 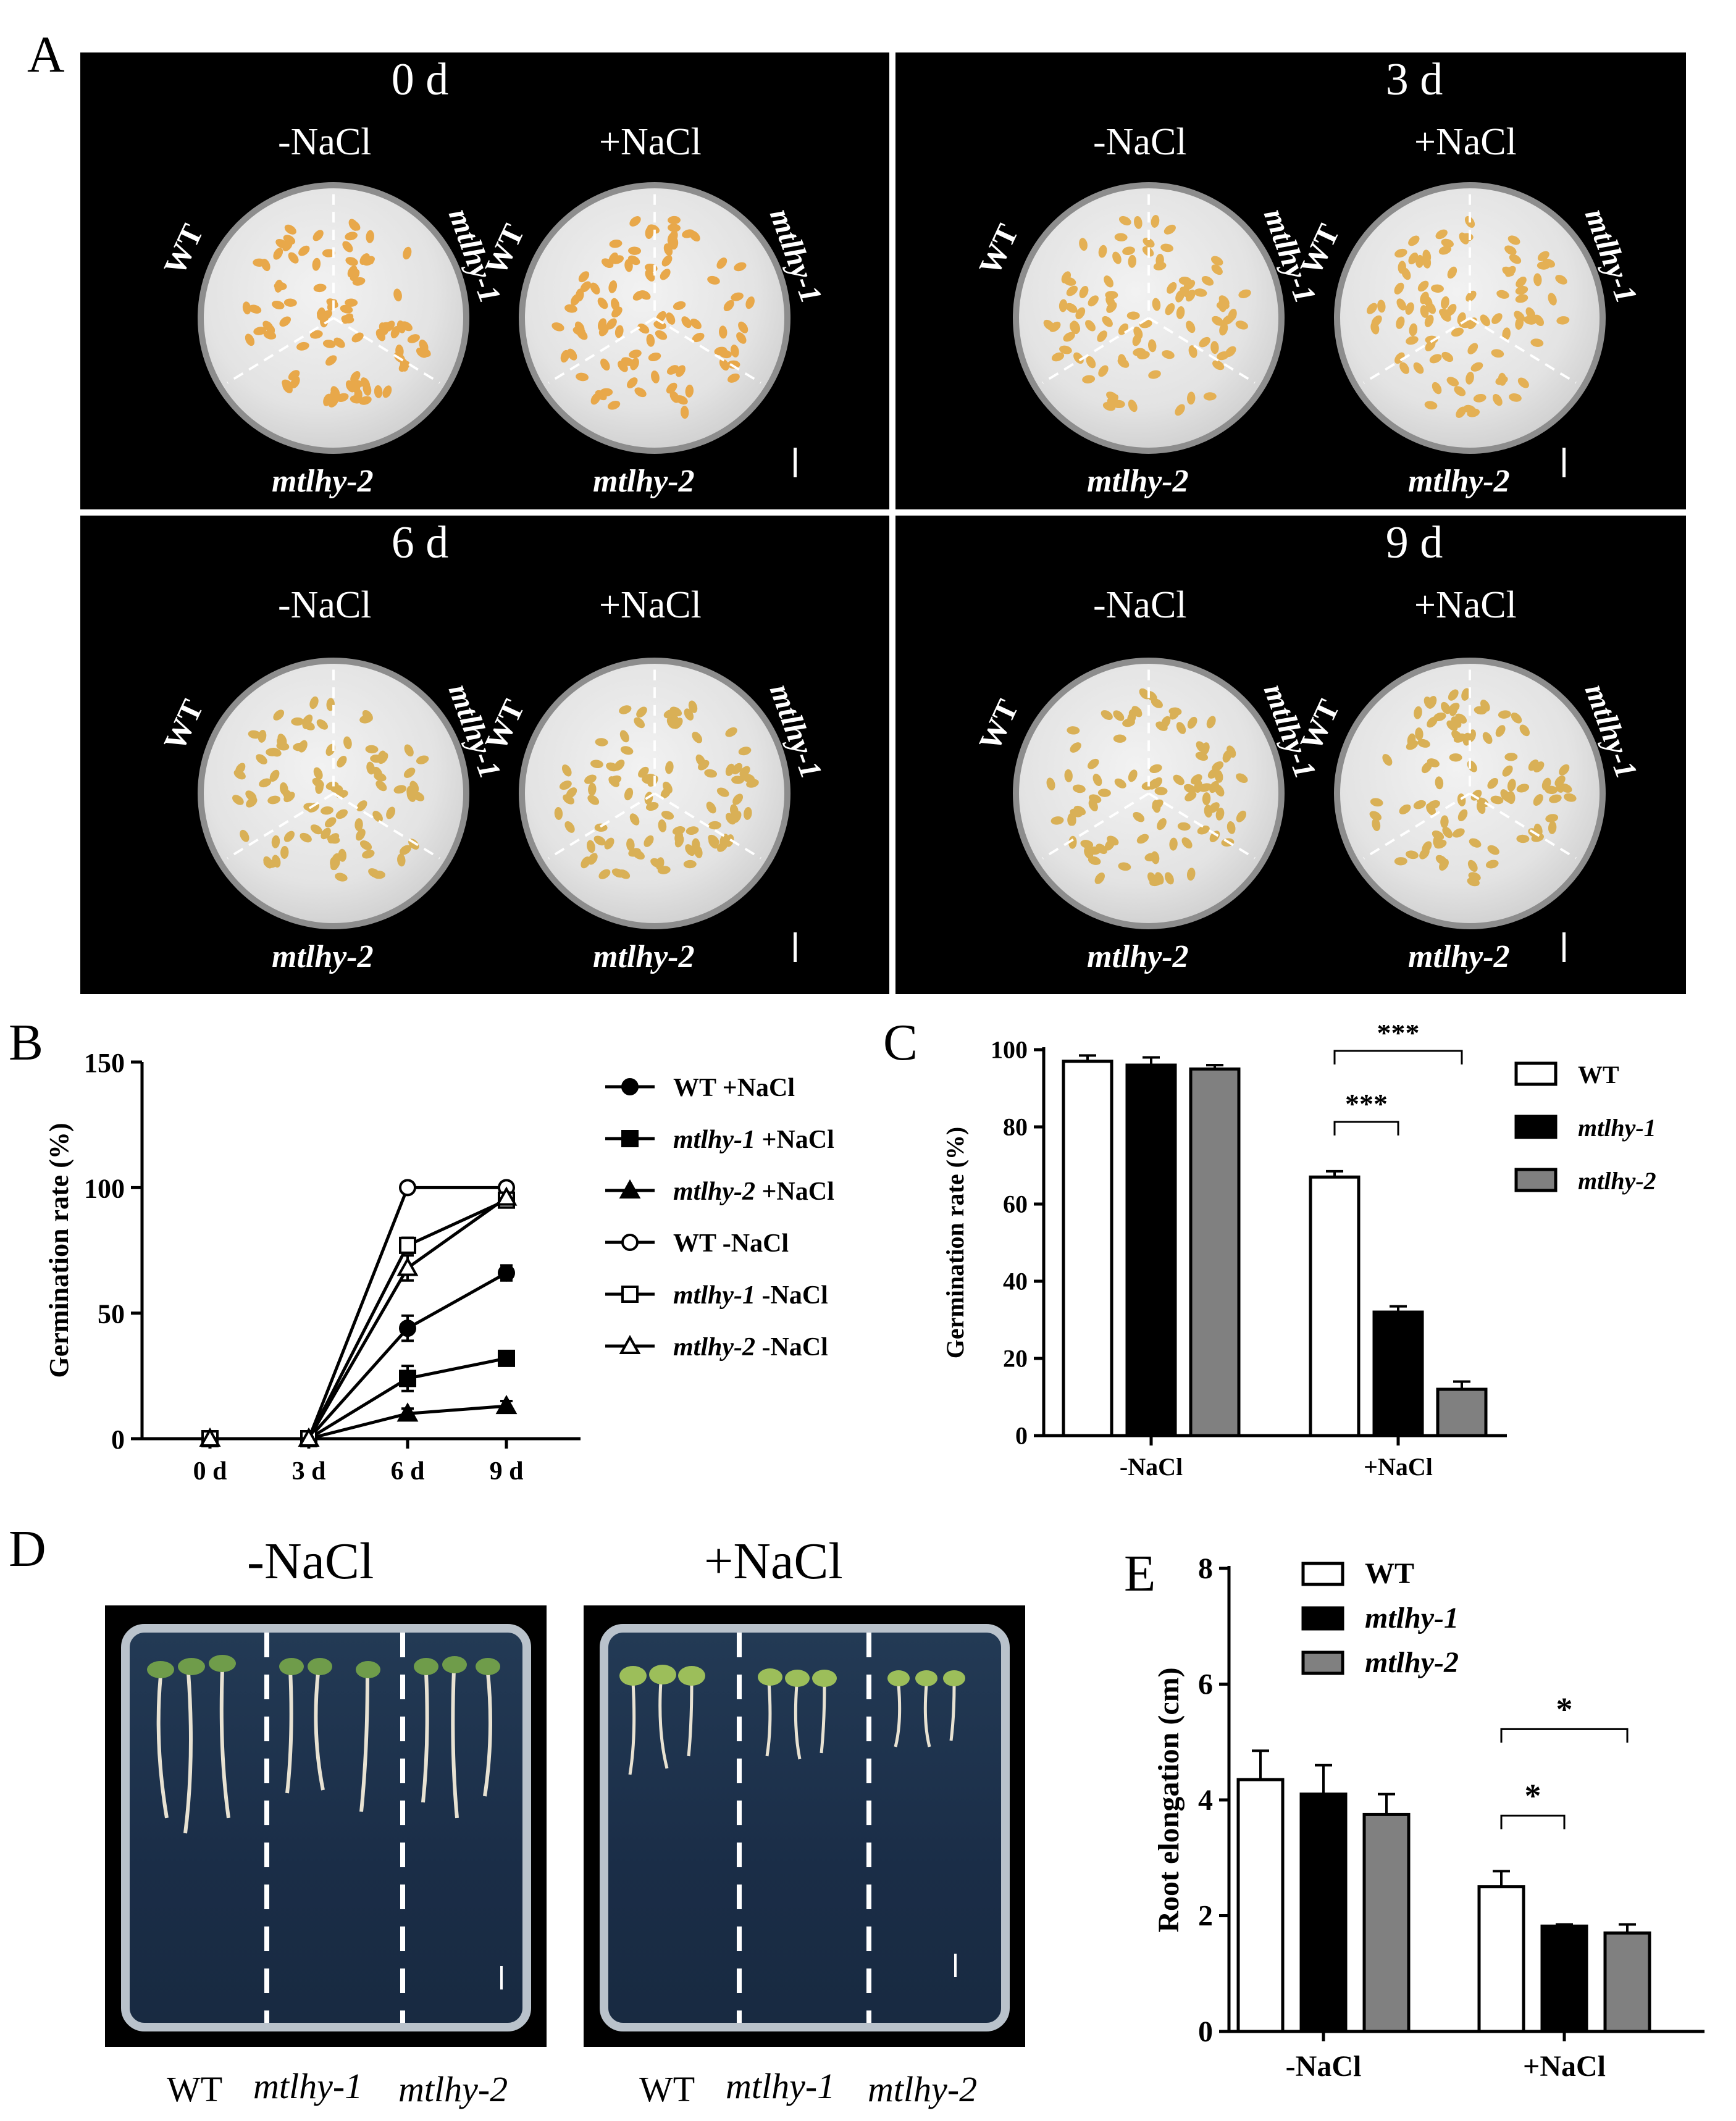 I want to click on legend-item-mtlhy-2-nacl: mtlhy-2 +NaCl, so click(x=720, y=1192).